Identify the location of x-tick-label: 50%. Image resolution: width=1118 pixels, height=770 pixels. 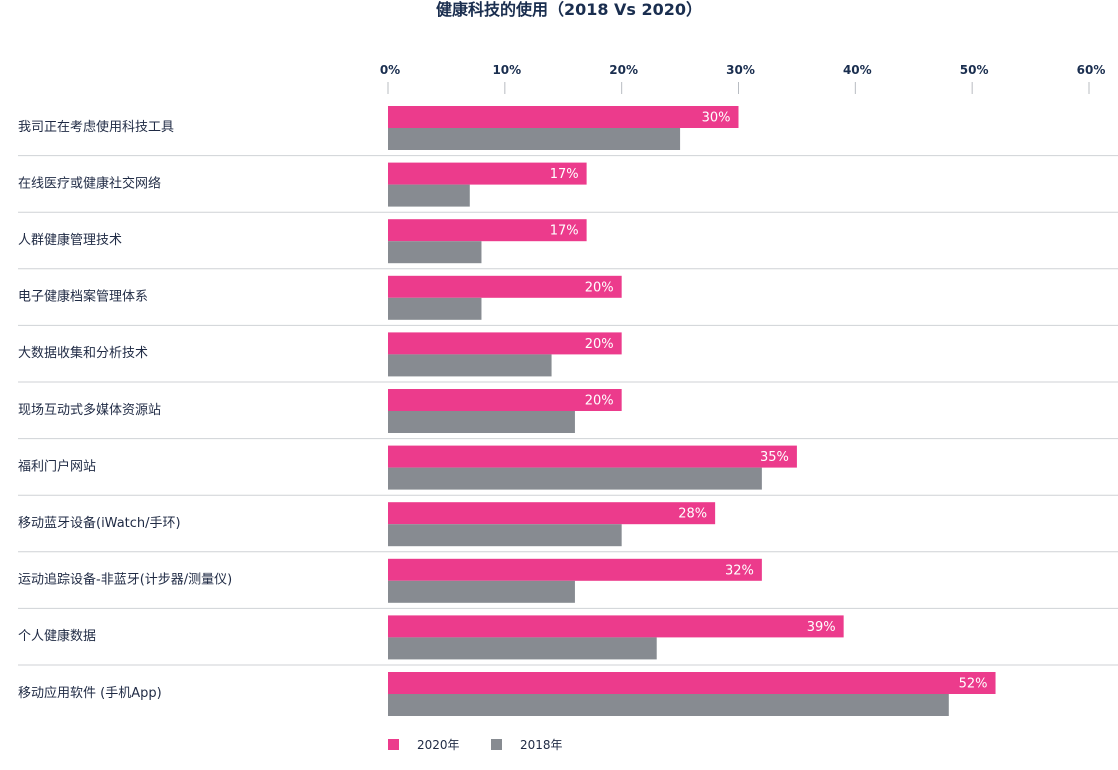
(974, 70).